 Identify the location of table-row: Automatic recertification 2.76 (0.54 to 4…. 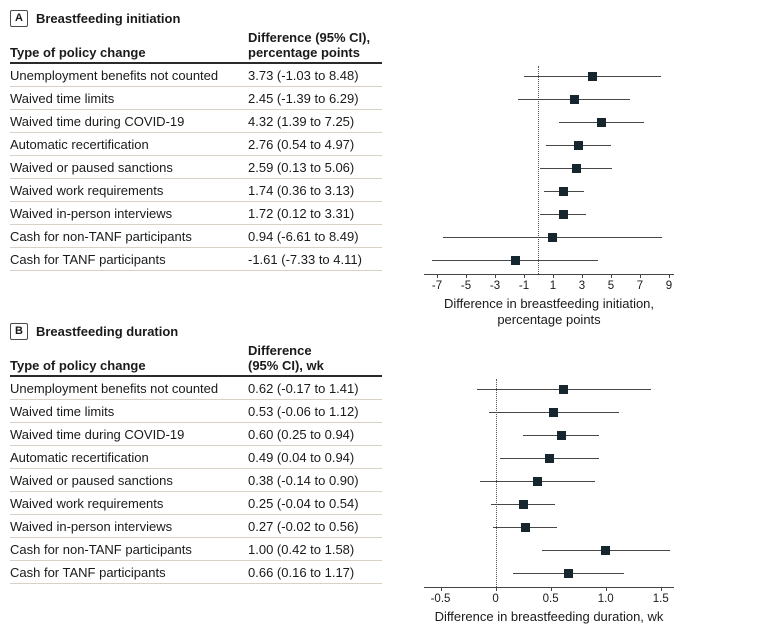
(196, 144).